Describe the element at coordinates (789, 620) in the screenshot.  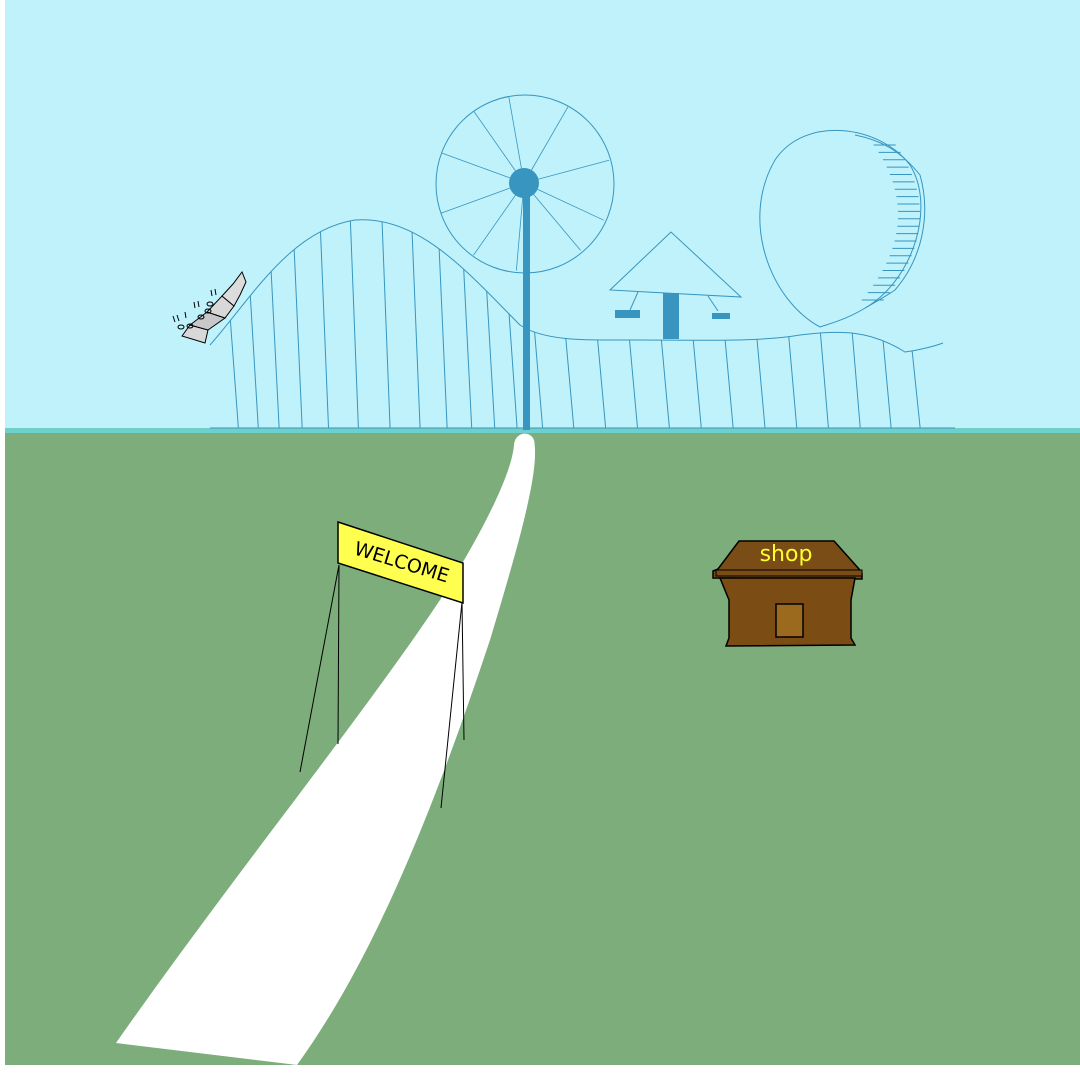
I see `shop-door` at that location.